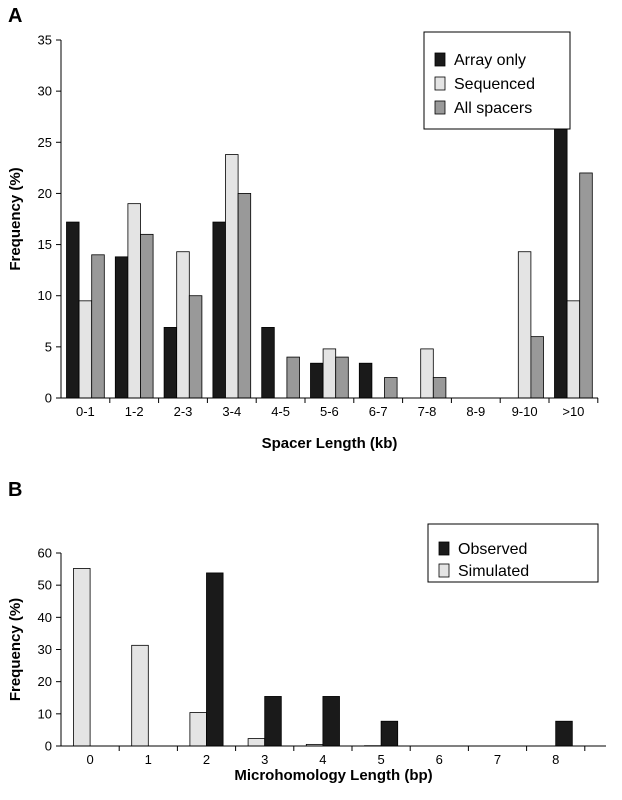  Describe the element at coordinates (378, 411) in the screenshot. I see `x-tick-label: 6-7` at that location.